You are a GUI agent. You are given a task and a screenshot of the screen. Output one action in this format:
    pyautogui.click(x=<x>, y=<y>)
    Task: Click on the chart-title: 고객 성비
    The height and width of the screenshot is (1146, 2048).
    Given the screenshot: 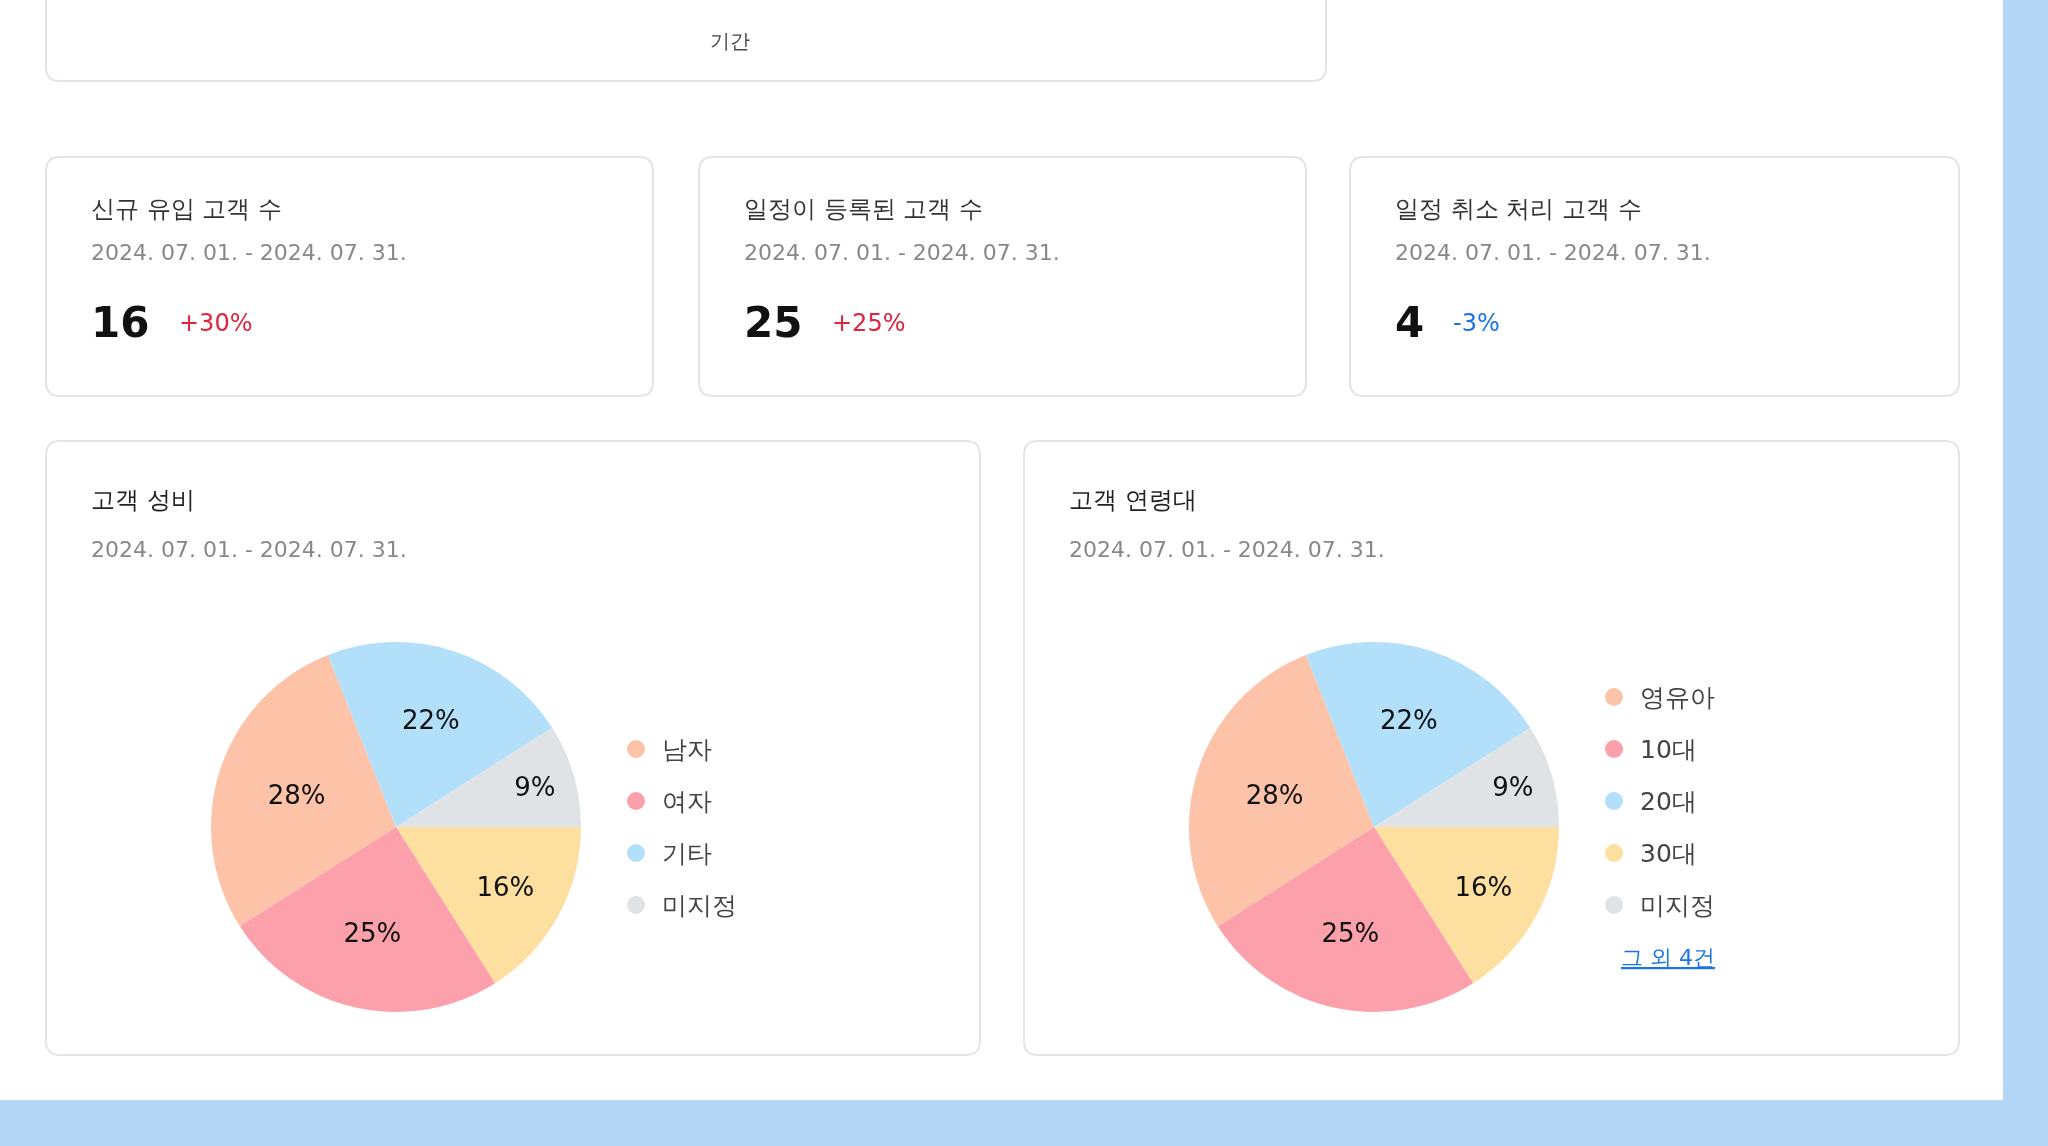 What is the action you would take?
    pyautogui.click(x=143, y=500)
    